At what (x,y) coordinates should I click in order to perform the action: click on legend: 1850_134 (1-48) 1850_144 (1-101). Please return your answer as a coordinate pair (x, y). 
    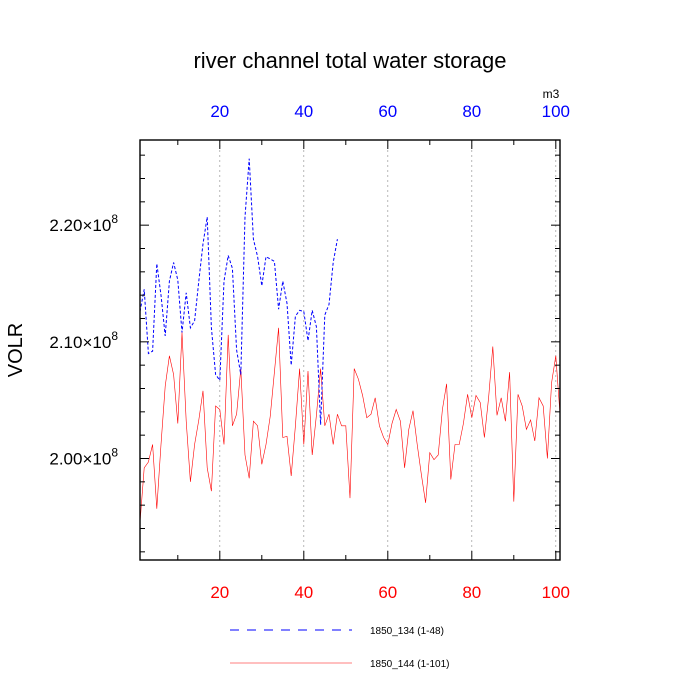
    Looking at the image, I should click on (340, 648).